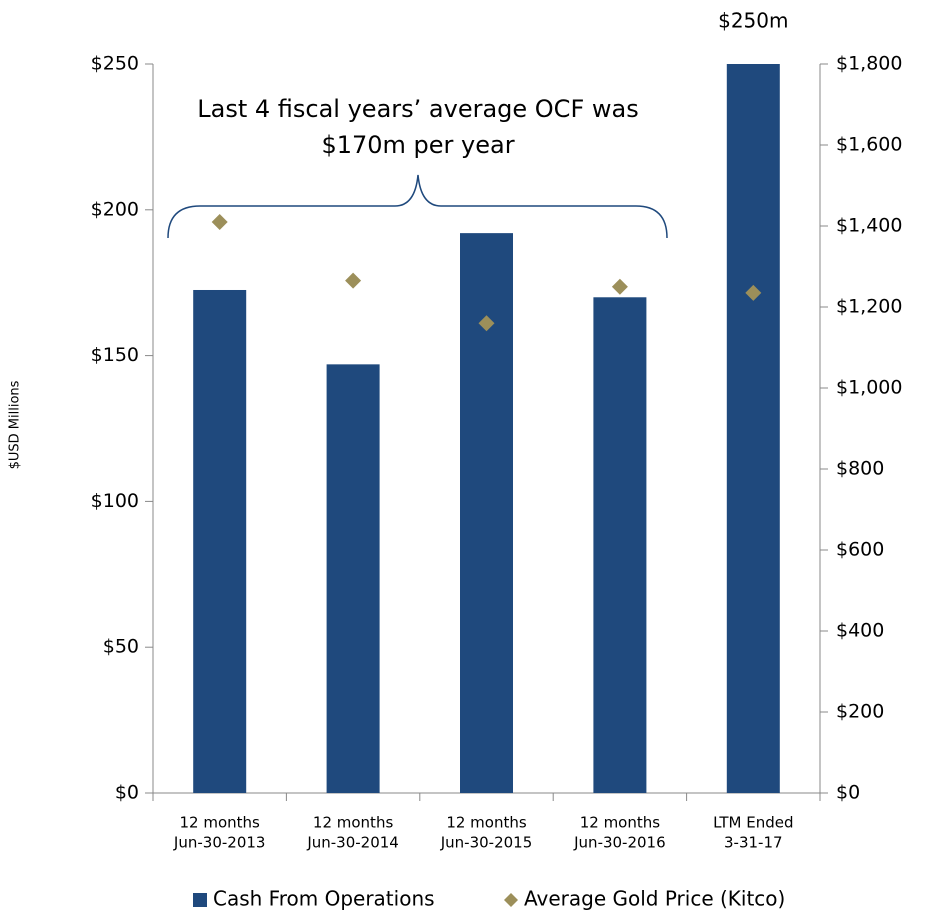 The image size is (927, 912). I want to click on y2-tick-label: $1,000, so click(869, 388).